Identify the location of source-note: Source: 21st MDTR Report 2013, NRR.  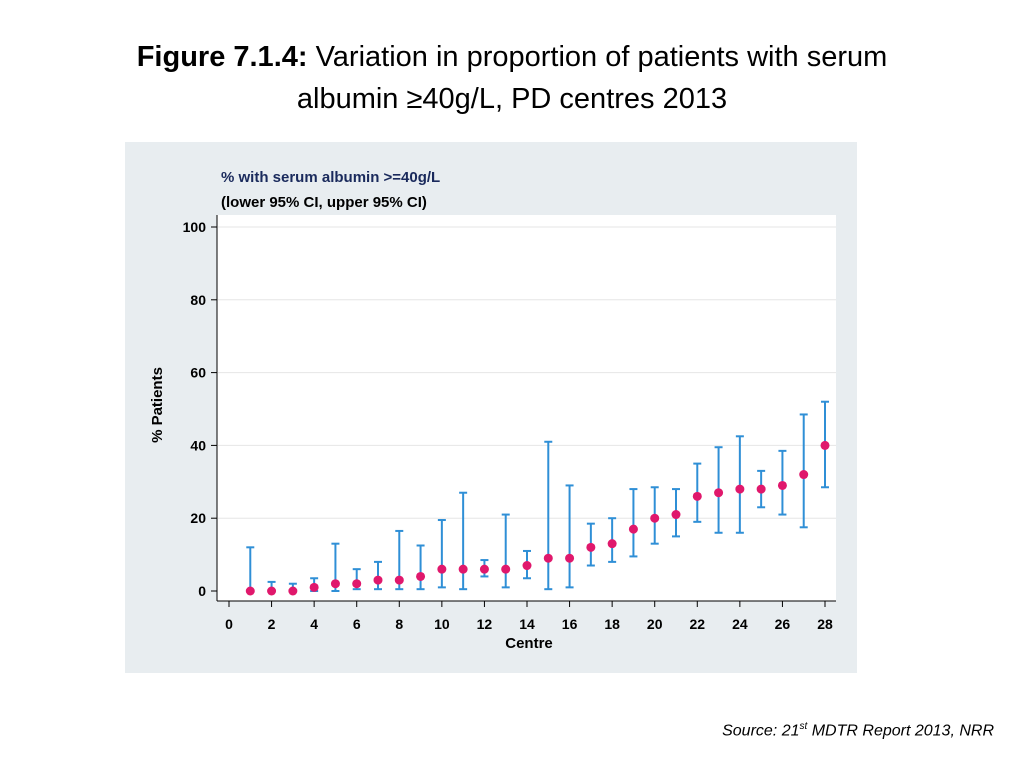
(858, 730).